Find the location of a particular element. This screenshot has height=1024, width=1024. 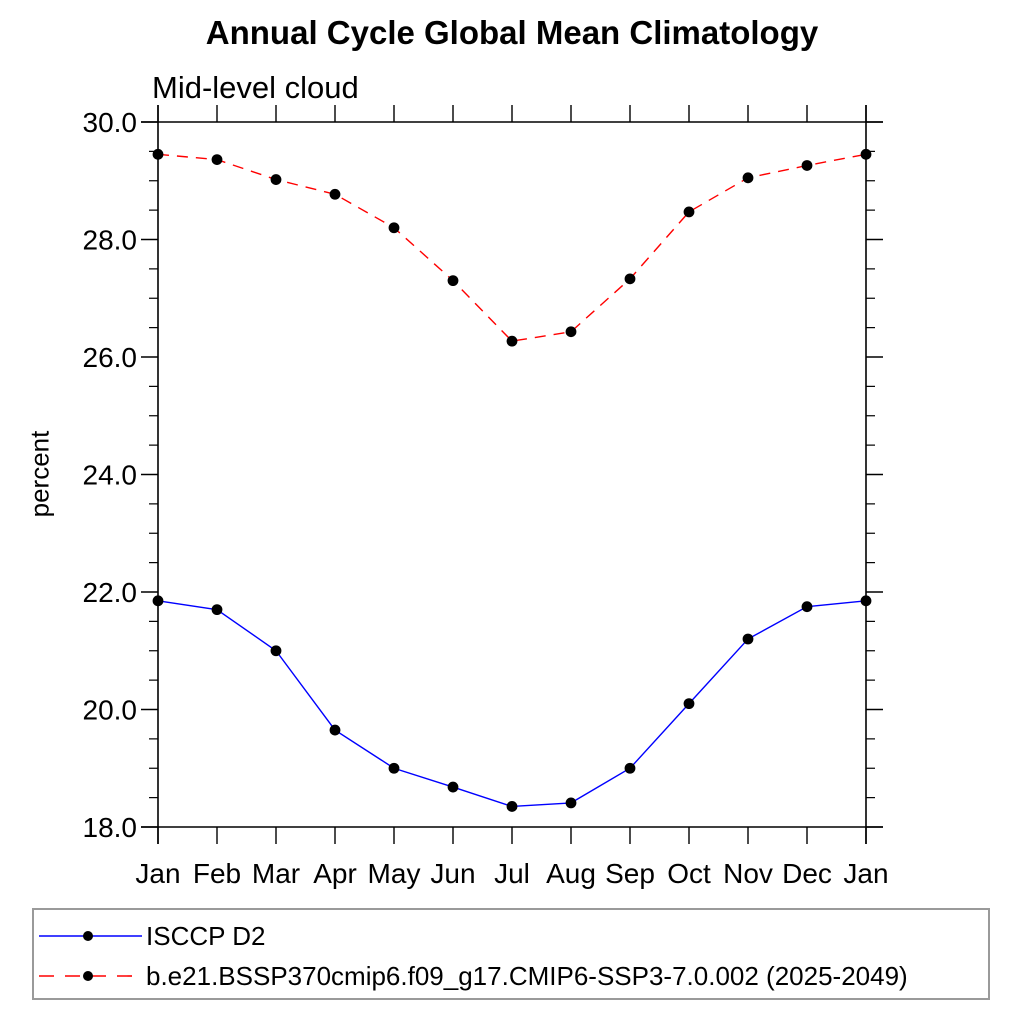

x-tick-label: Mar is located at coordinates (276, 873).